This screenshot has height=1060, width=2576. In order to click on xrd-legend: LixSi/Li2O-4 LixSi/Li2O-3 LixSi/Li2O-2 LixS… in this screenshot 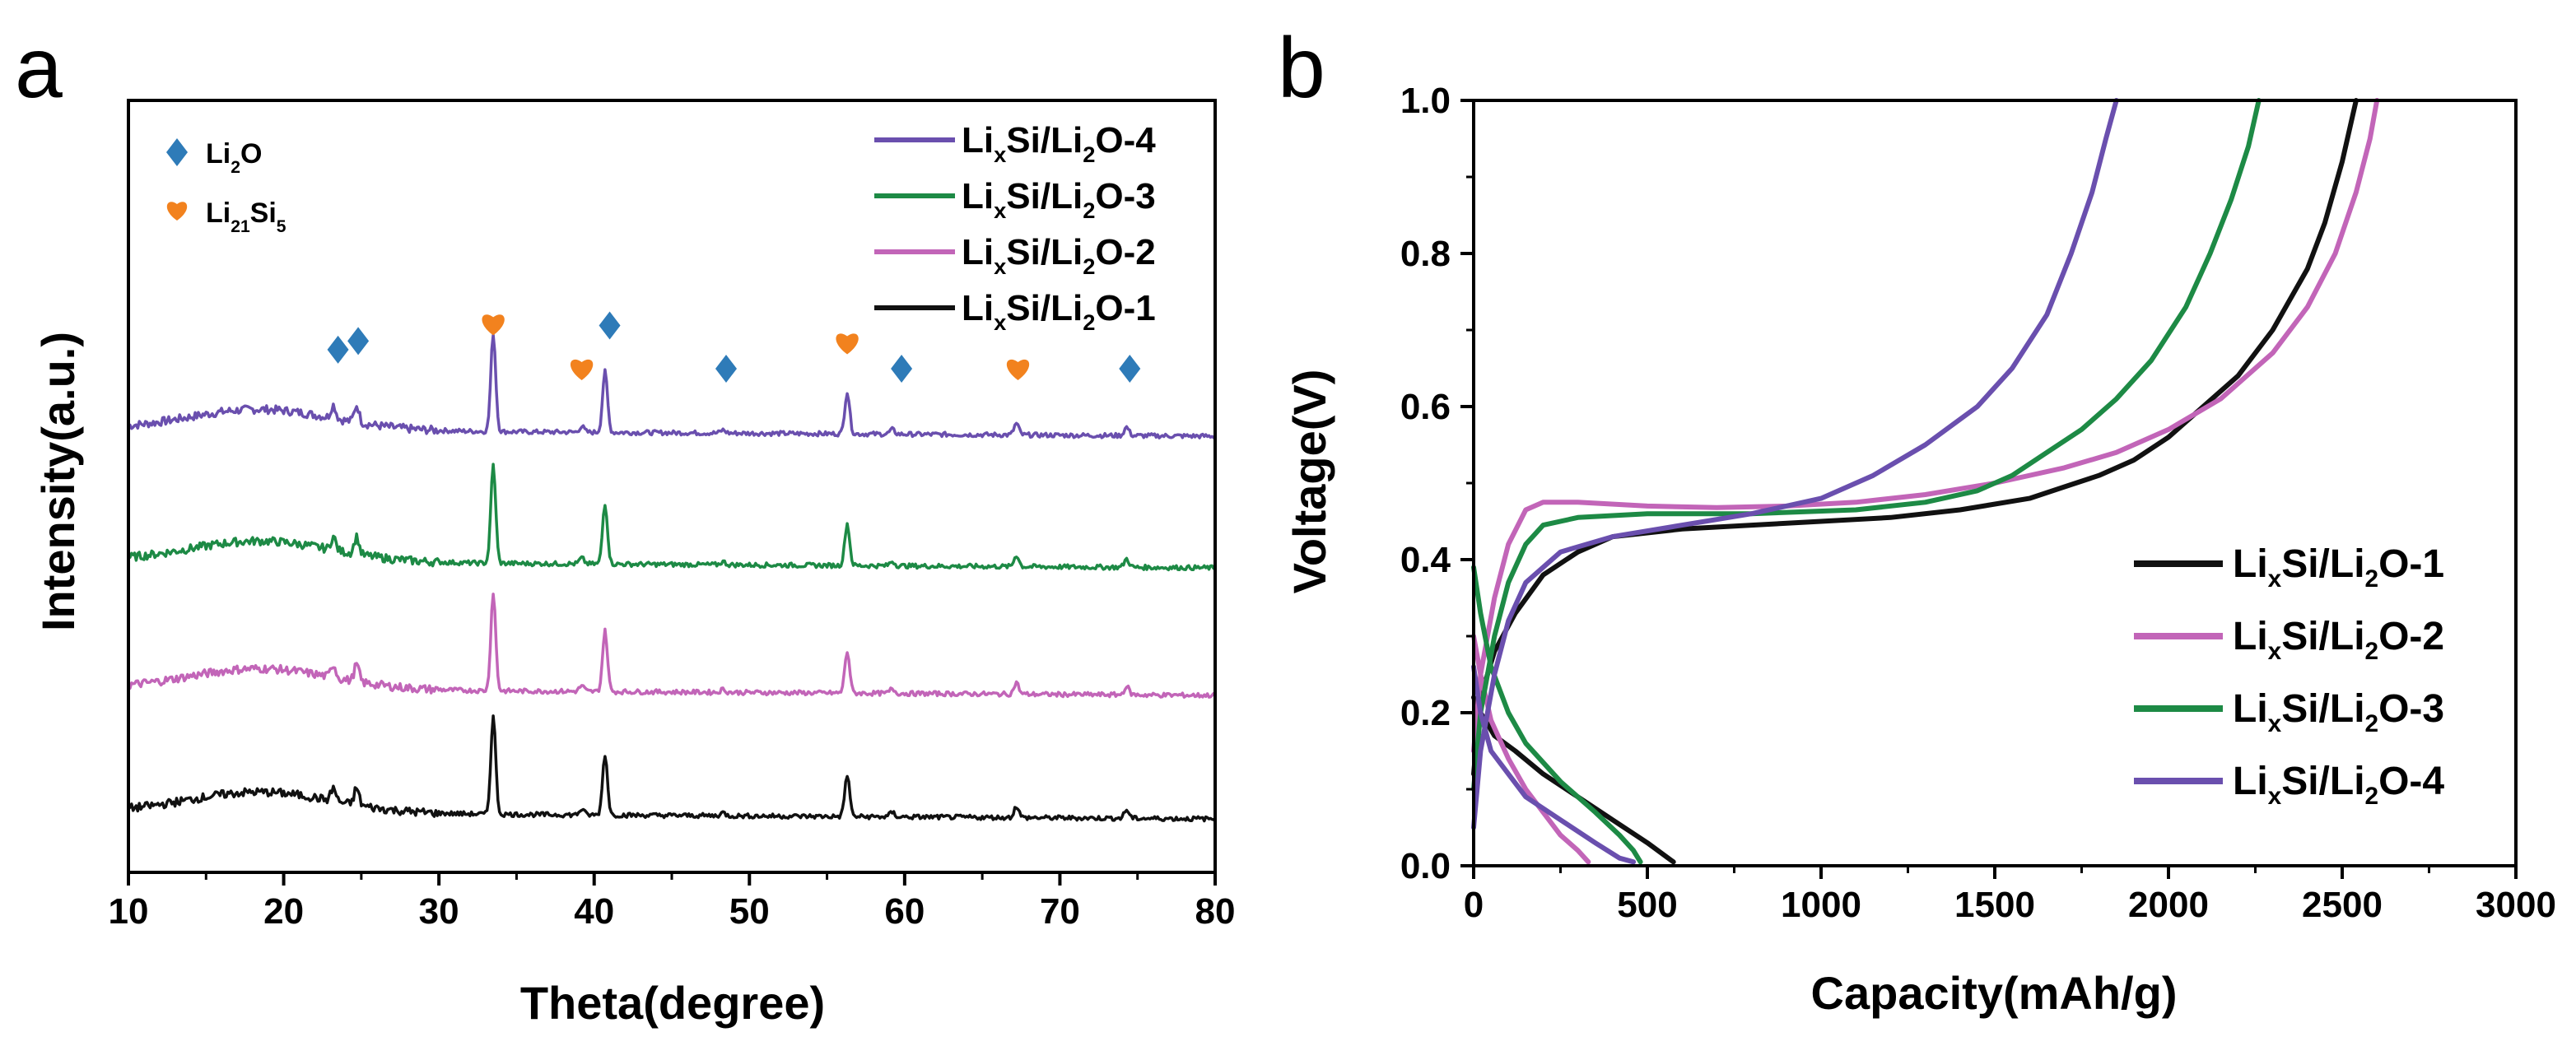, I will do `click(1015, 227)`.